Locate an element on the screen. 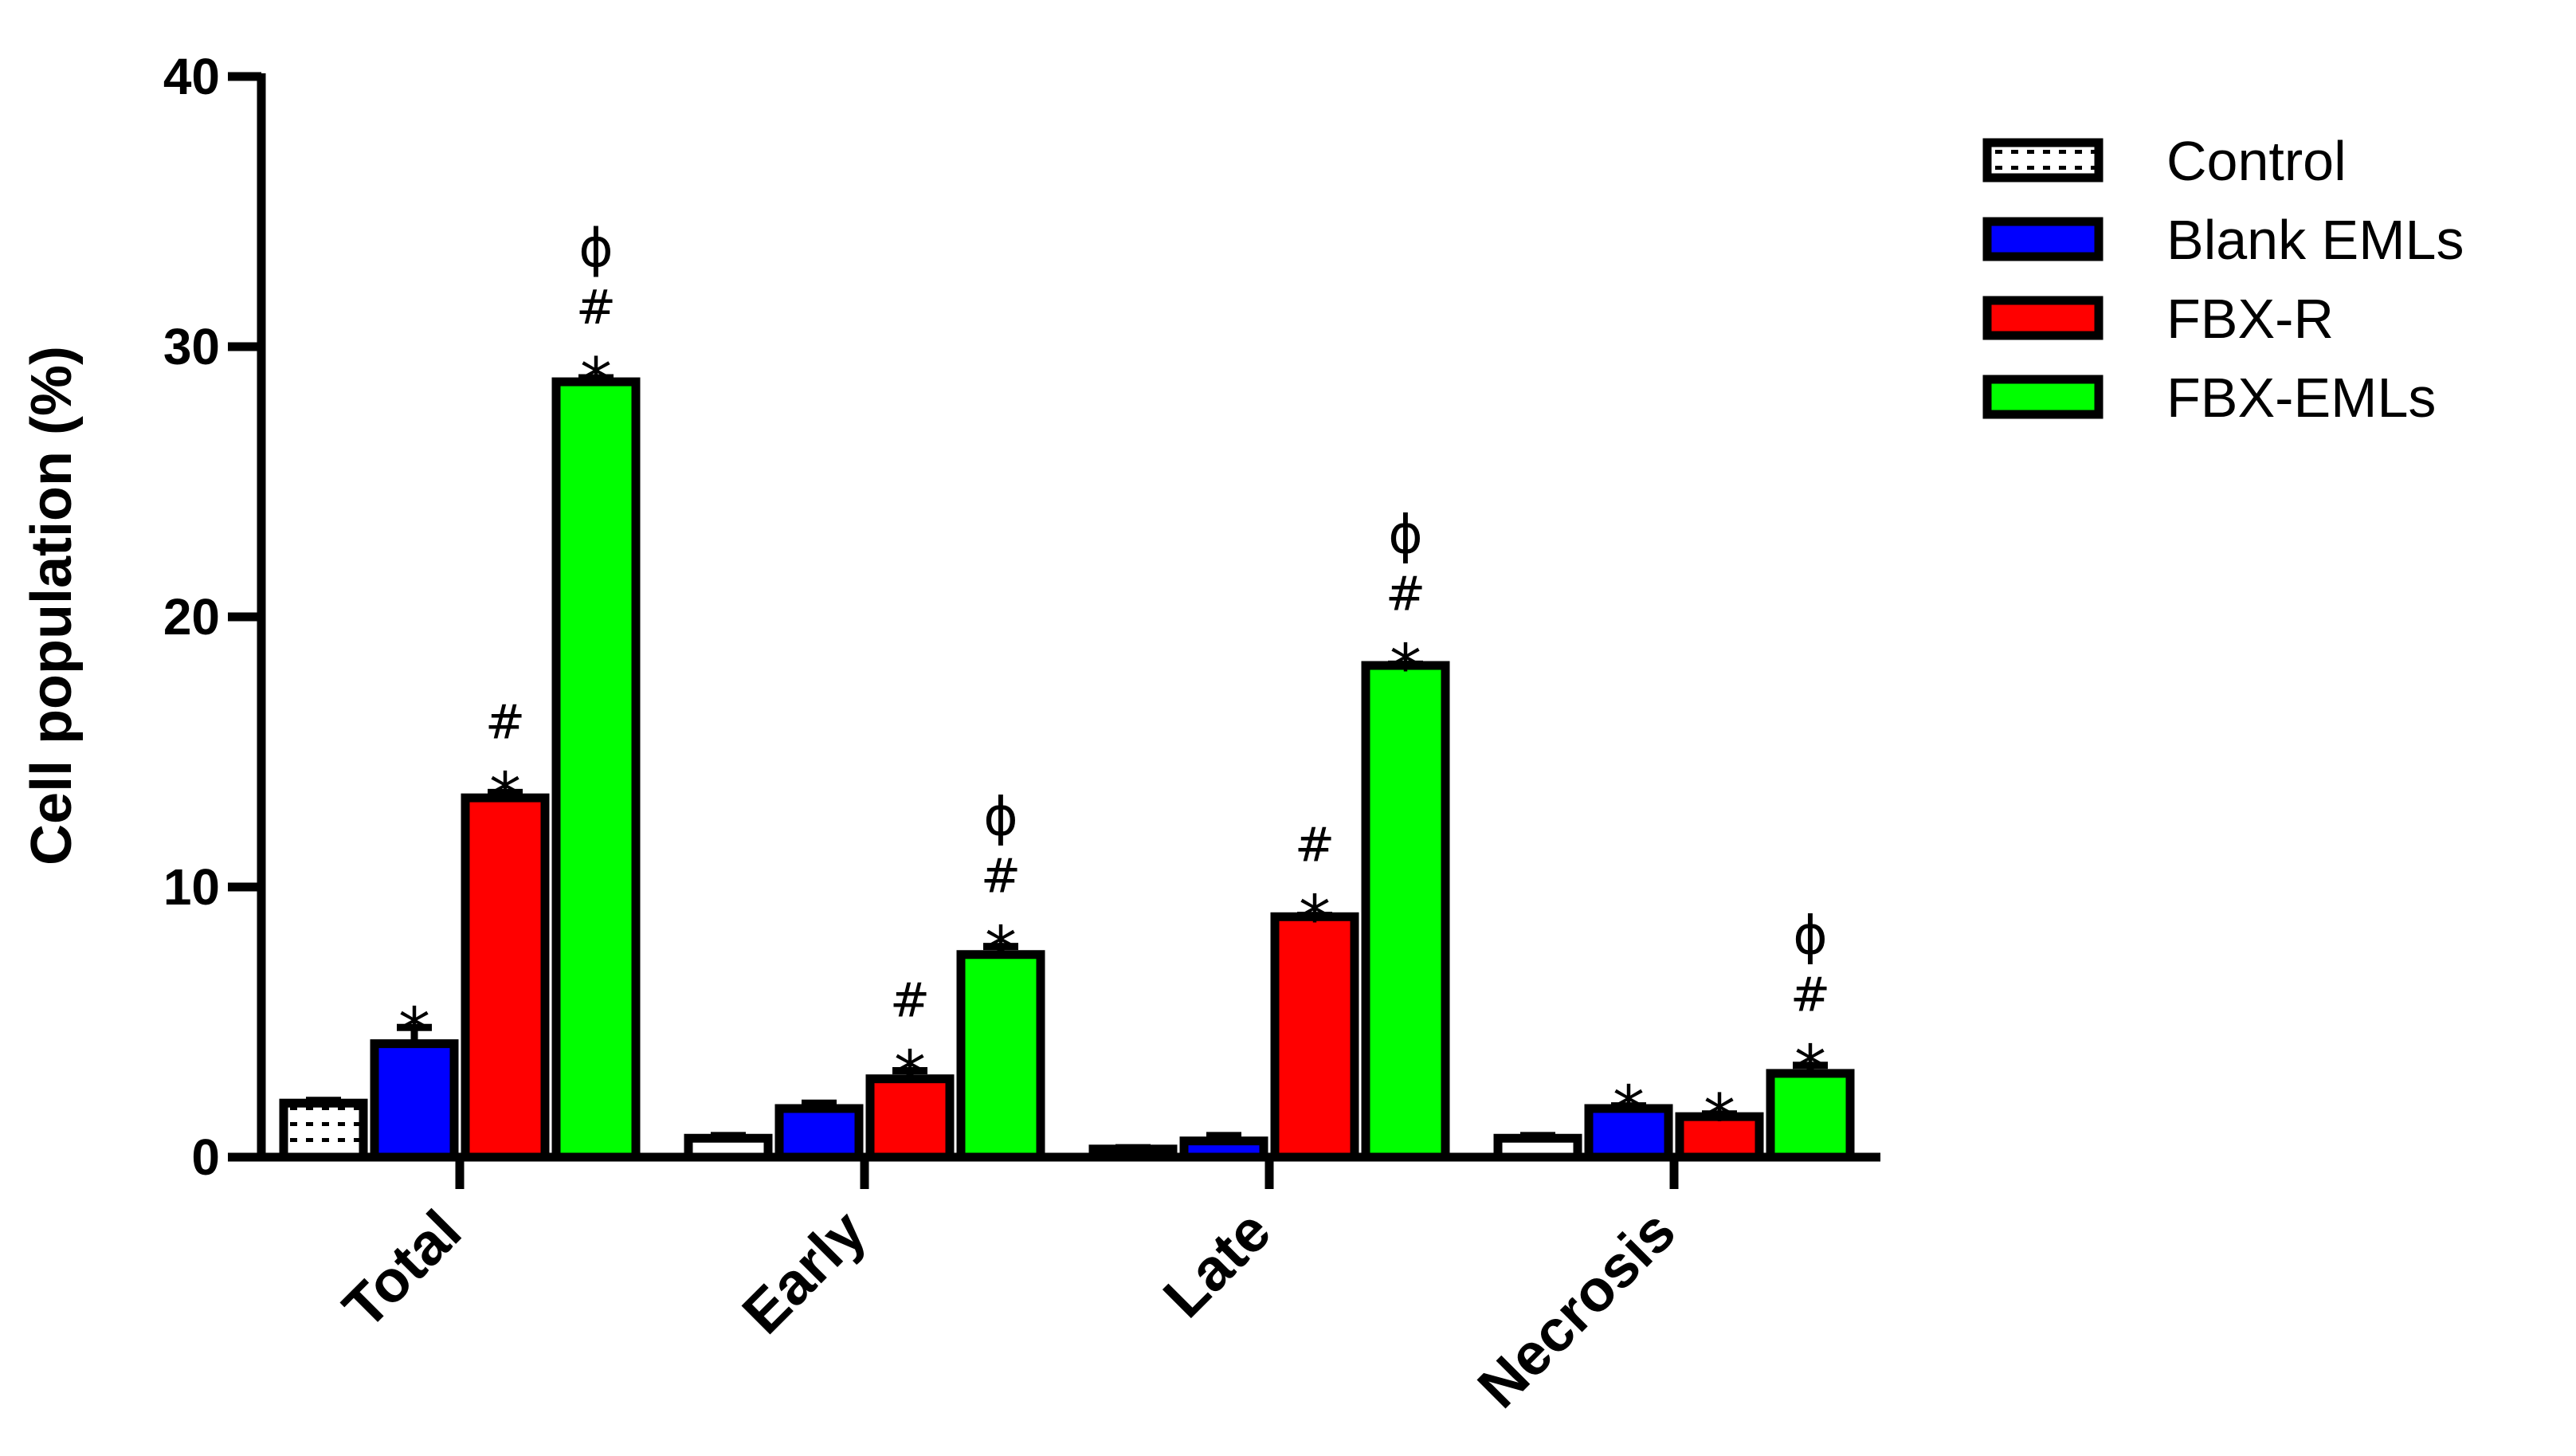 Image resolution: width=2576 pixels, height=1456 pixels. legend-label: Blank EMLs is located at coordinates (2315, 240).